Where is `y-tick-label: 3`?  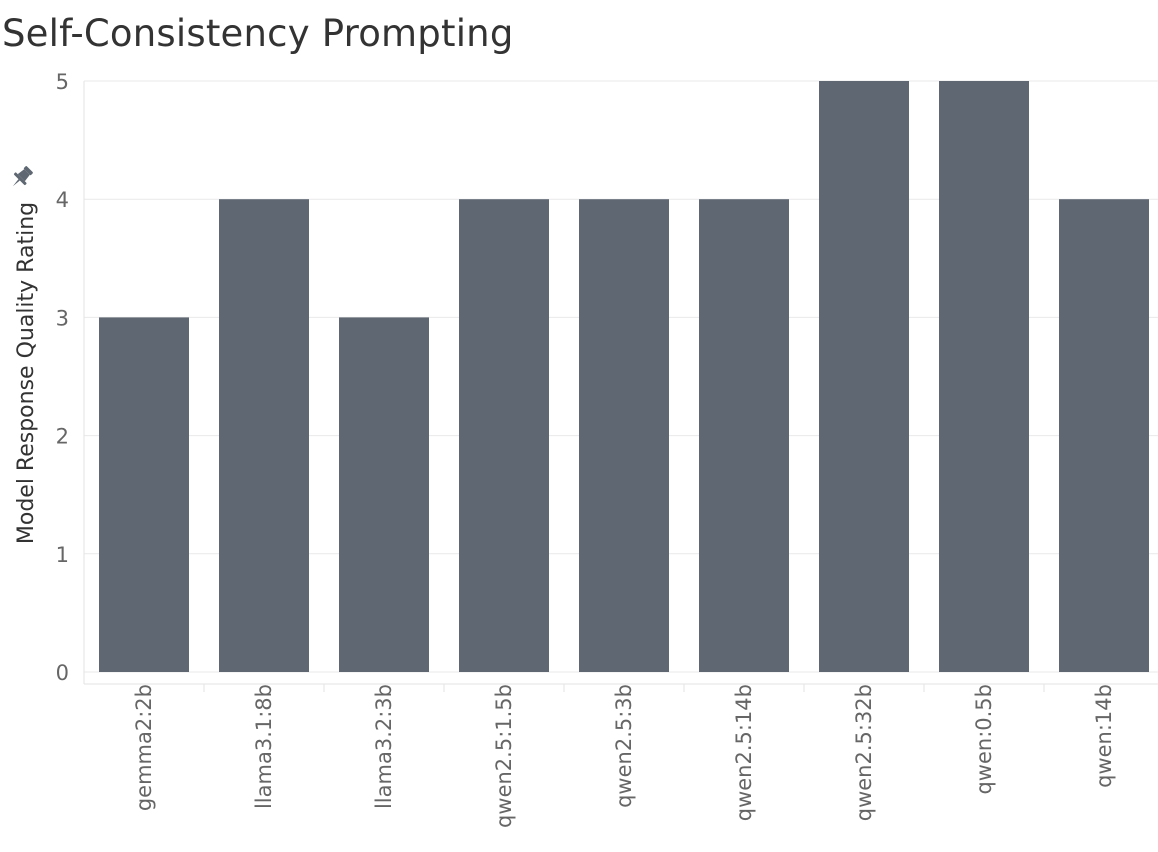
y-tick-label: 3 is located at coordinates (62, 318).